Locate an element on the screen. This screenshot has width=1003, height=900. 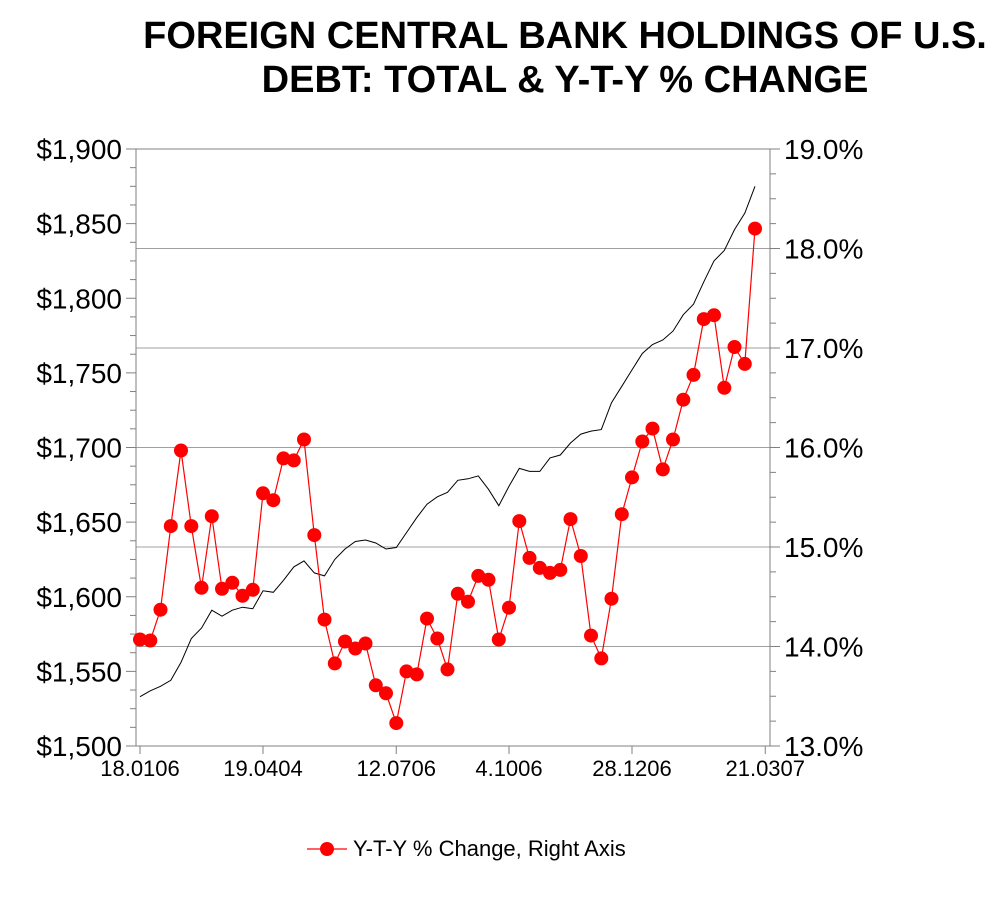
legend-label: Y-T-Y % Change, Right Axis is located at coordinates (489, 848).